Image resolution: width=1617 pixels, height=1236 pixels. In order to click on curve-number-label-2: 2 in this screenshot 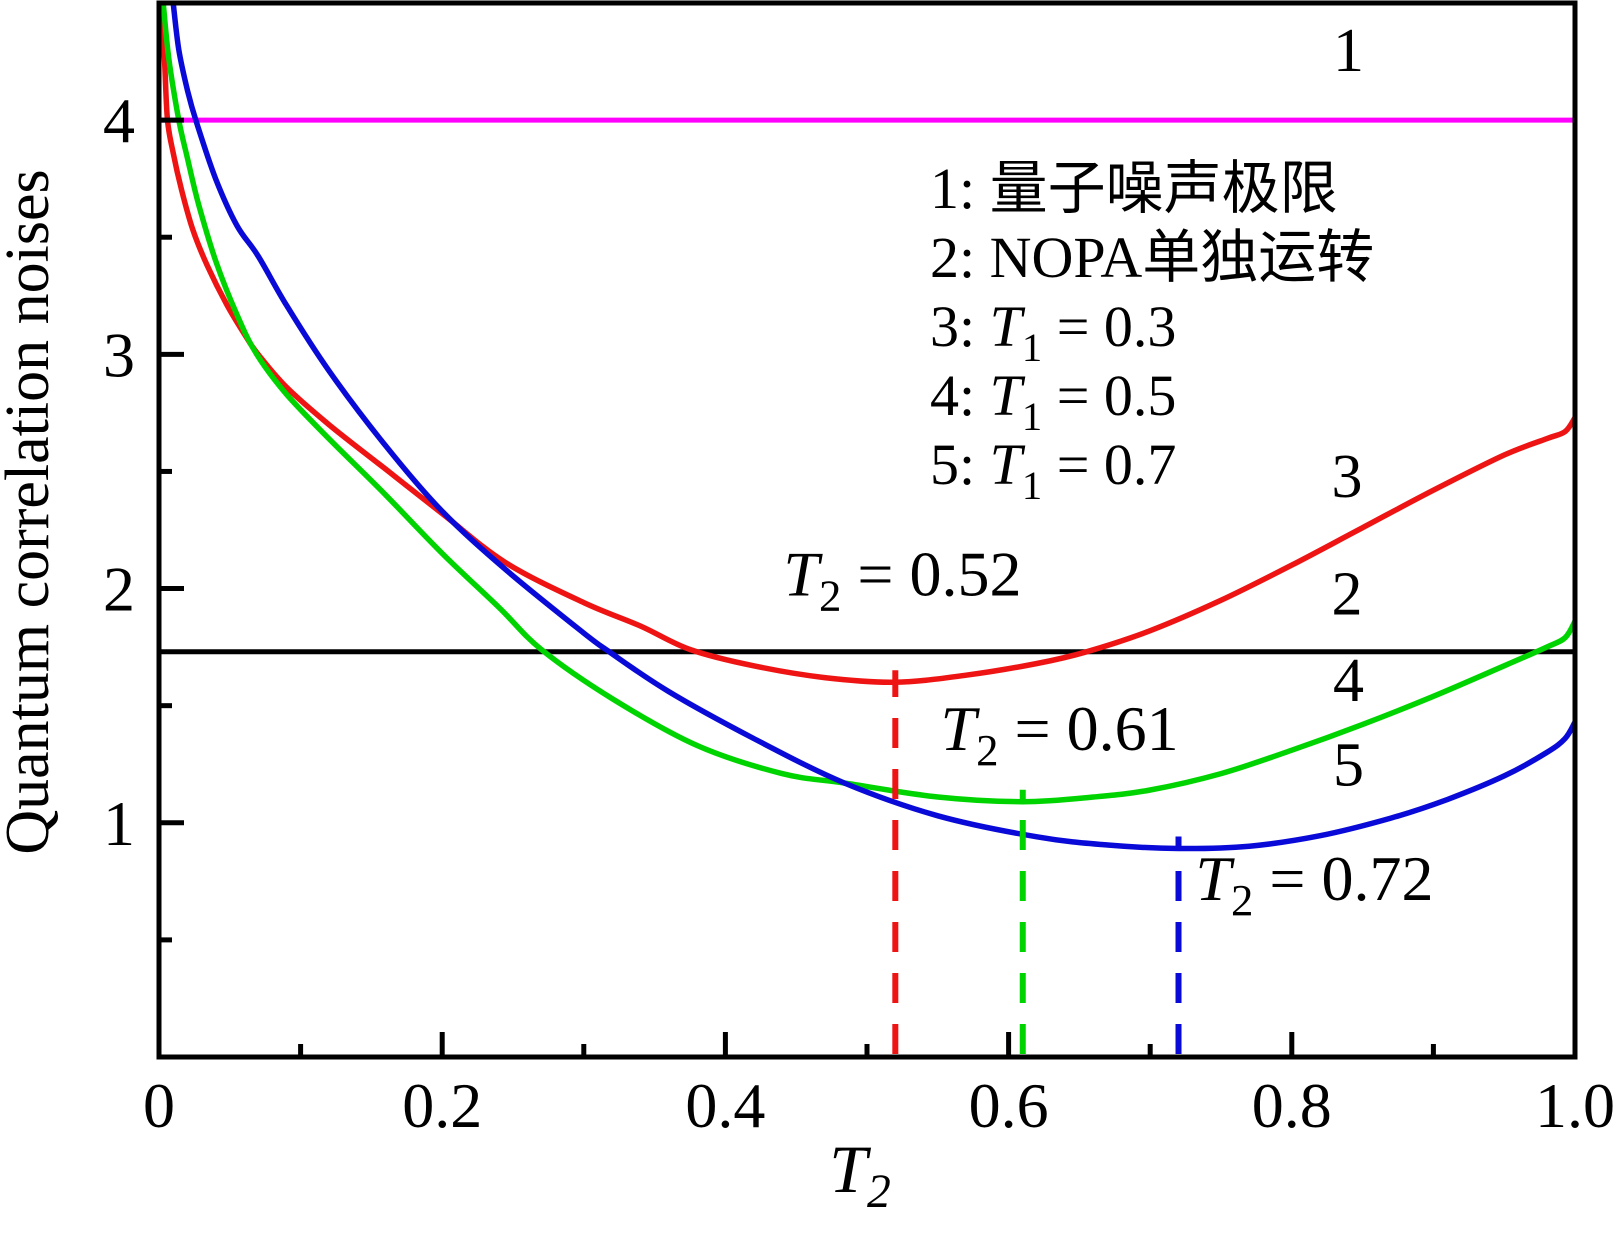, I will do `click(1347, 594)`.